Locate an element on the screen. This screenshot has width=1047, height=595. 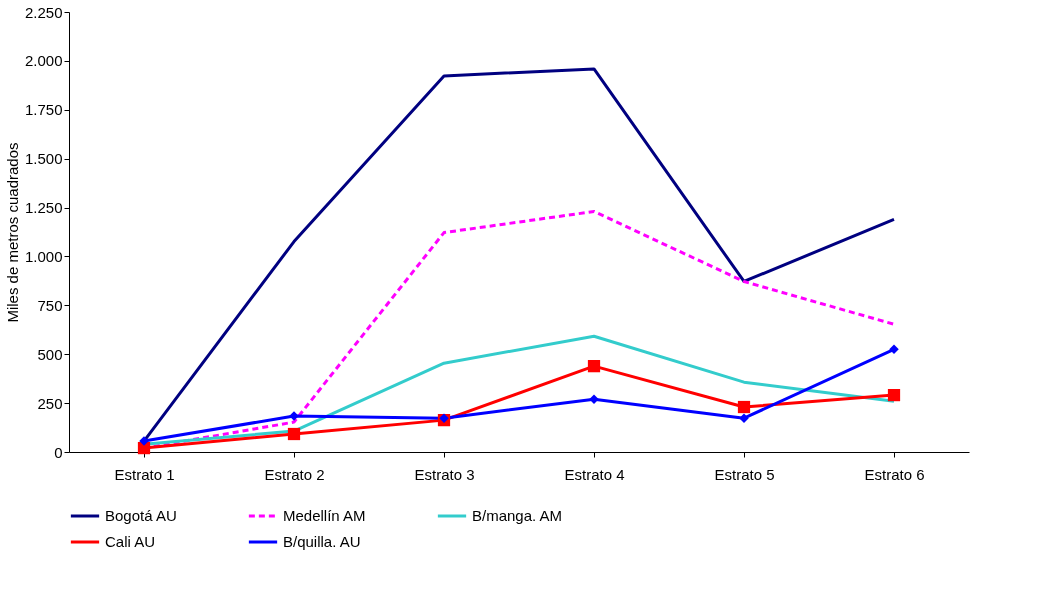
legend-label: B/manga. AM is located at coordinates (517, 515).